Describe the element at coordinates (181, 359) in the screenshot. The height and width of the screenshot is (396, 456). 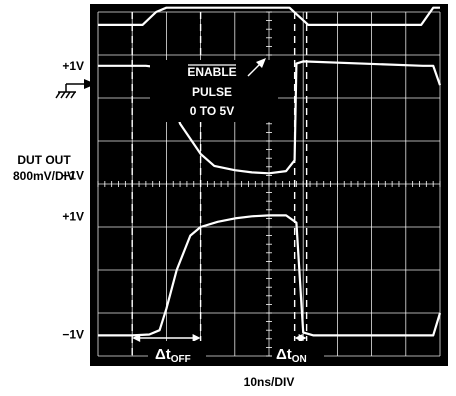
I see `toff-sub: OFF` at that location.